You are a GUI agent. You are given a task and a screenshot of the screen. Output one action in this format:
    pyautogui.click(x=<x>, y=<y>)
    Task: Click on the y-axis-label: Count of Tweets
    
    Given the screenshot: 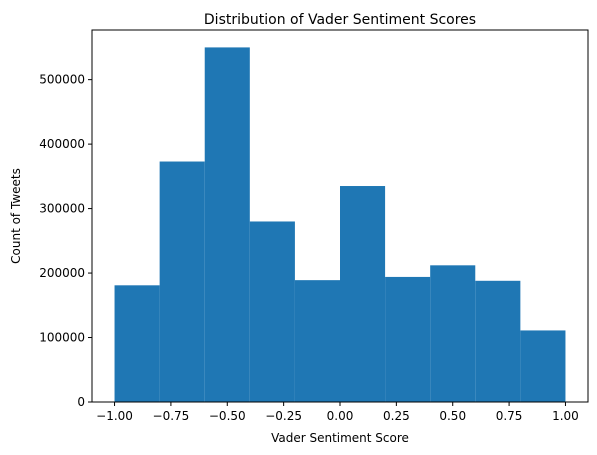 What is the action you would take?
    pyautogui.click(x=16, y=216)
    